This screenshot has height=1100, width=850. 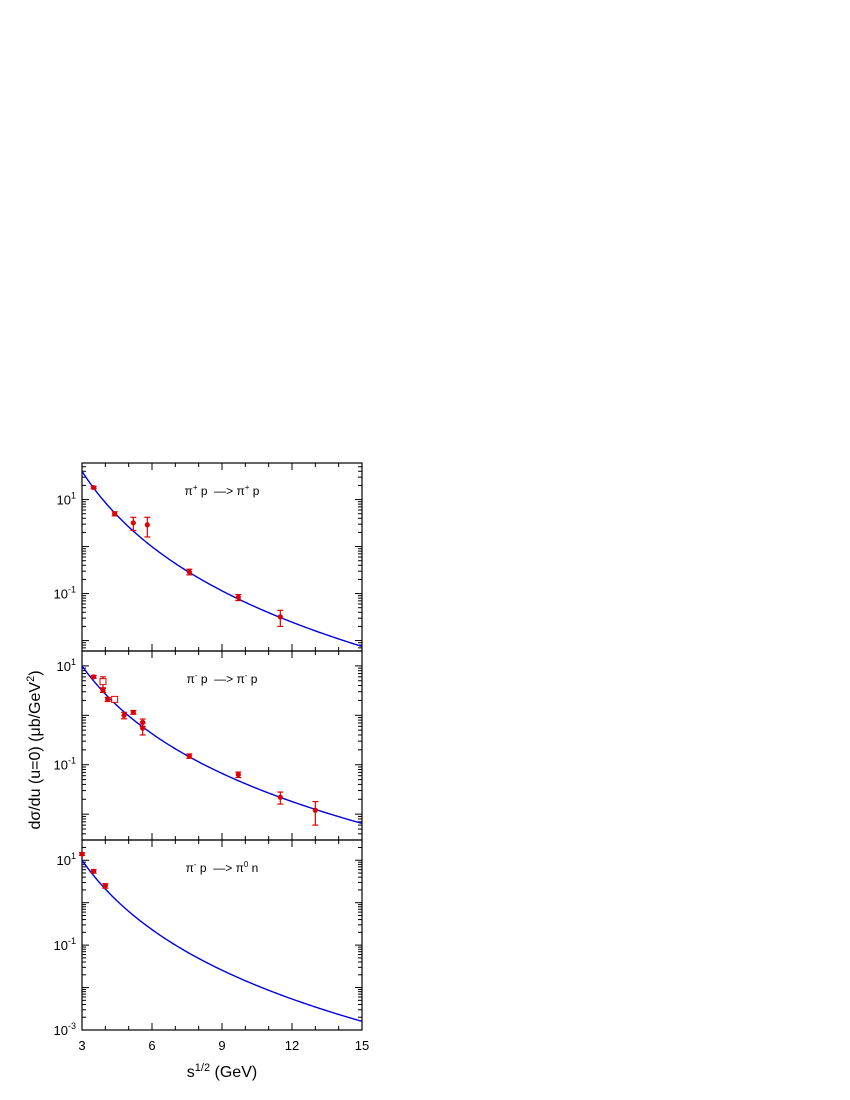 What do you see at coordinates (72, 1026) in the screenshot?
I see `y-tick-label-exponent: -3` at bounding box center [72, 1026].